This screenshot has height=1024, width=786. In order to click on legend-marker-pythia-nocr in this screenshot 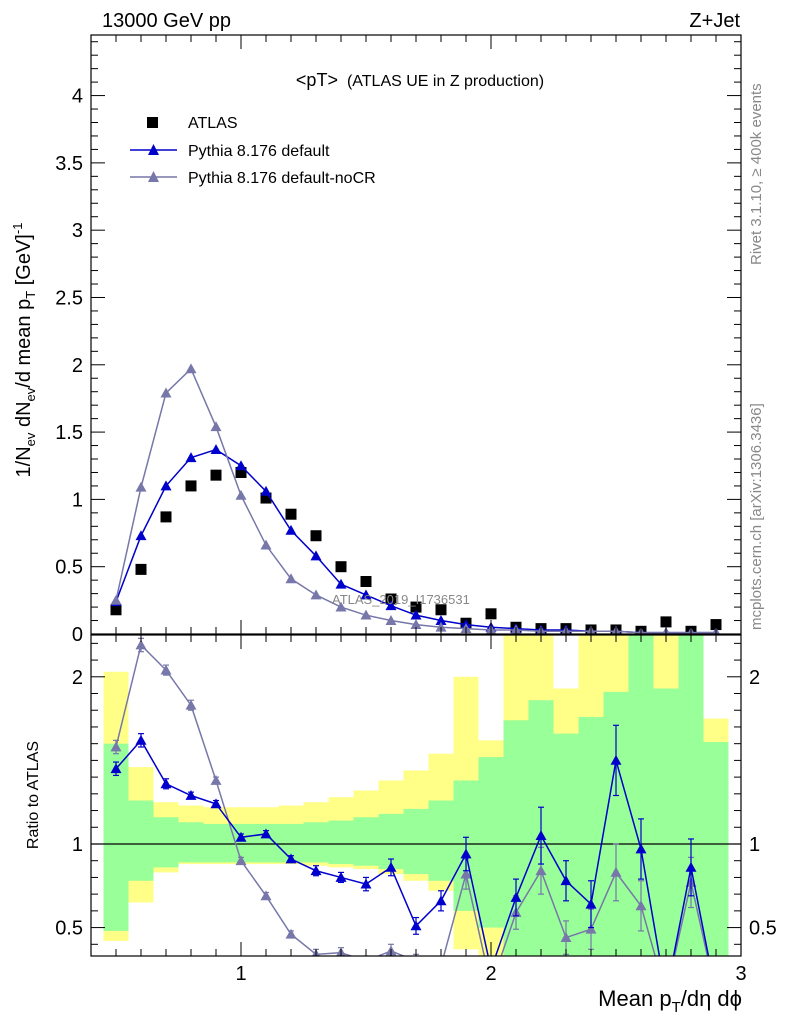, I will do `click(153, 176)`.